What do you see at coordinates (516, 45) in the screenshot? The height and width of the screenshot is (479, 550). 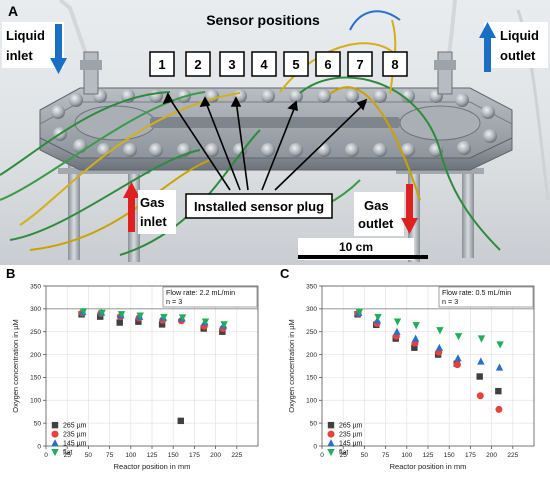 I see `liquid-outlet-label: Liquid outlet` at bounding box center [516, 45].